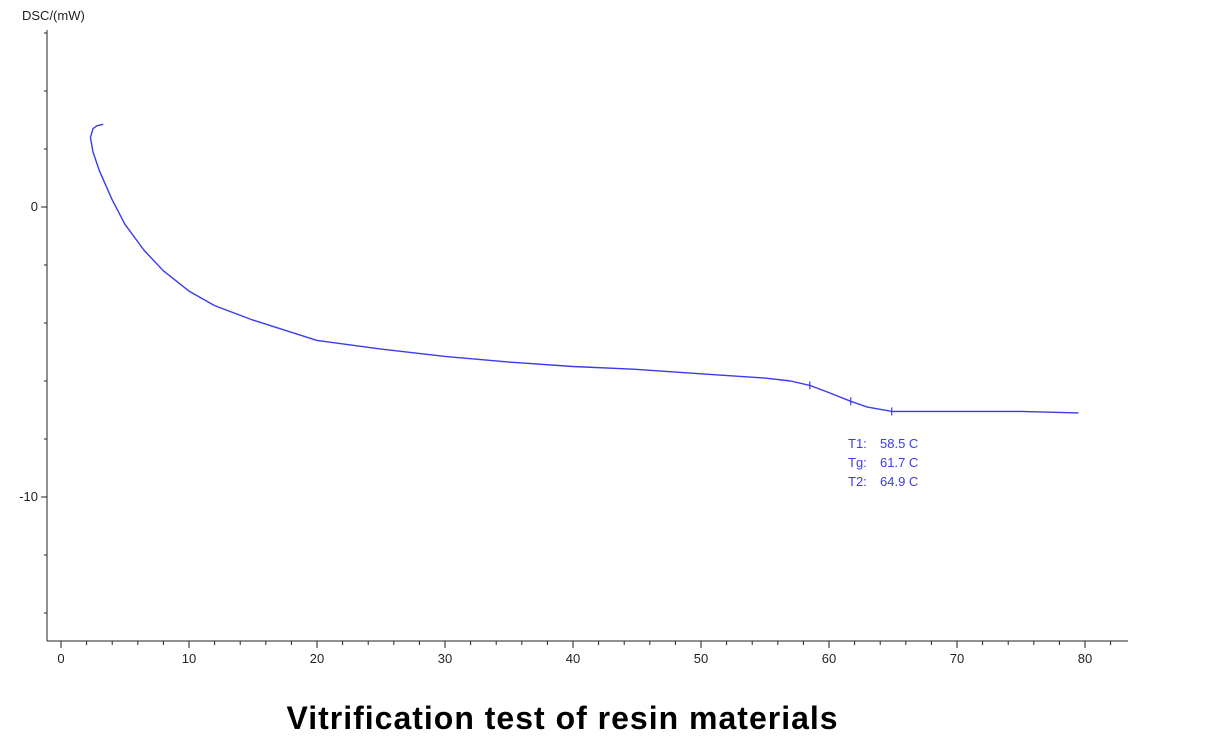 This screenshot has height=741, width=1219. What do you see at coordinates (899, 481) in the screenshot?
I see `annotation-value: 64.9 C` at bounding box center [899, 481].